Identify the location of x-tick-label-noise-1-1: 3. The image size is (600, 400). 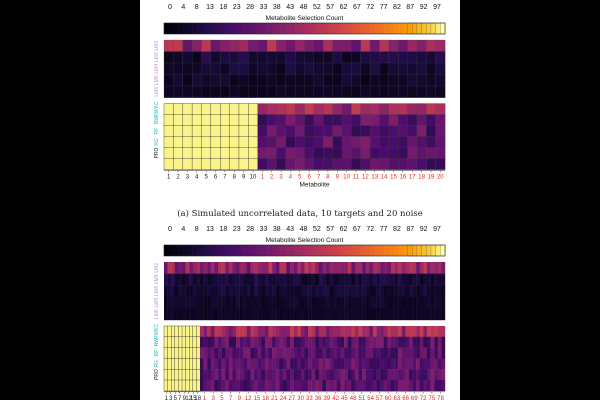
(213, 398).